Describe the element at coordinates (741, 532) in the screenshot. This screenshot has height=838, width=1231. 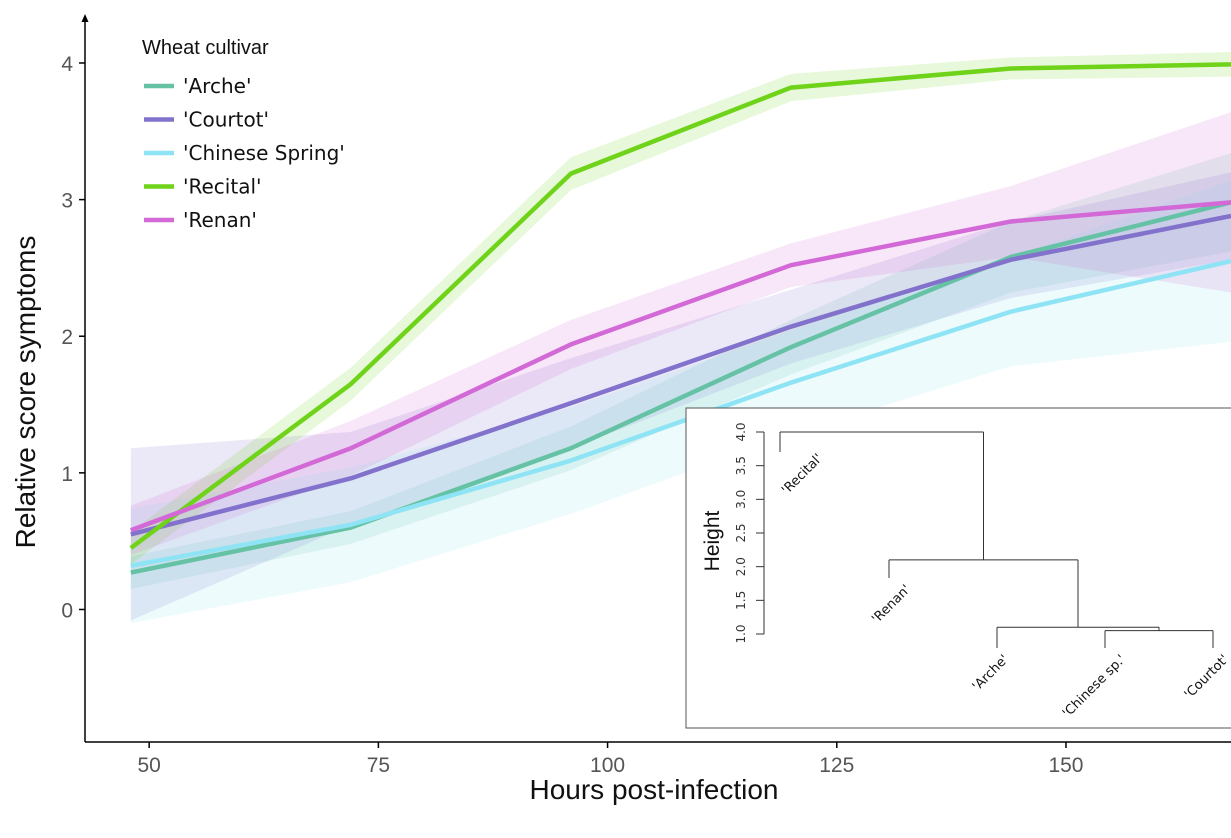
I see `inset-y-tick-label: 2.5` at that location.